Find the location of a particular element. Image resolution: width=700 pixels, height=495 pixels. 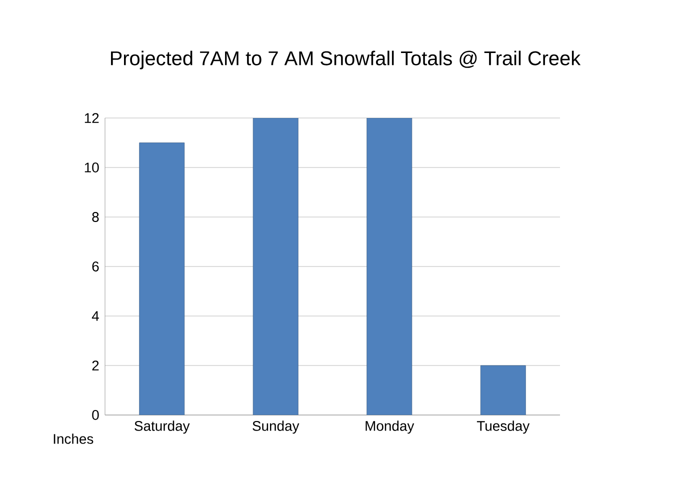

y-axis-title: Inches is located at coordinates (74, 439).